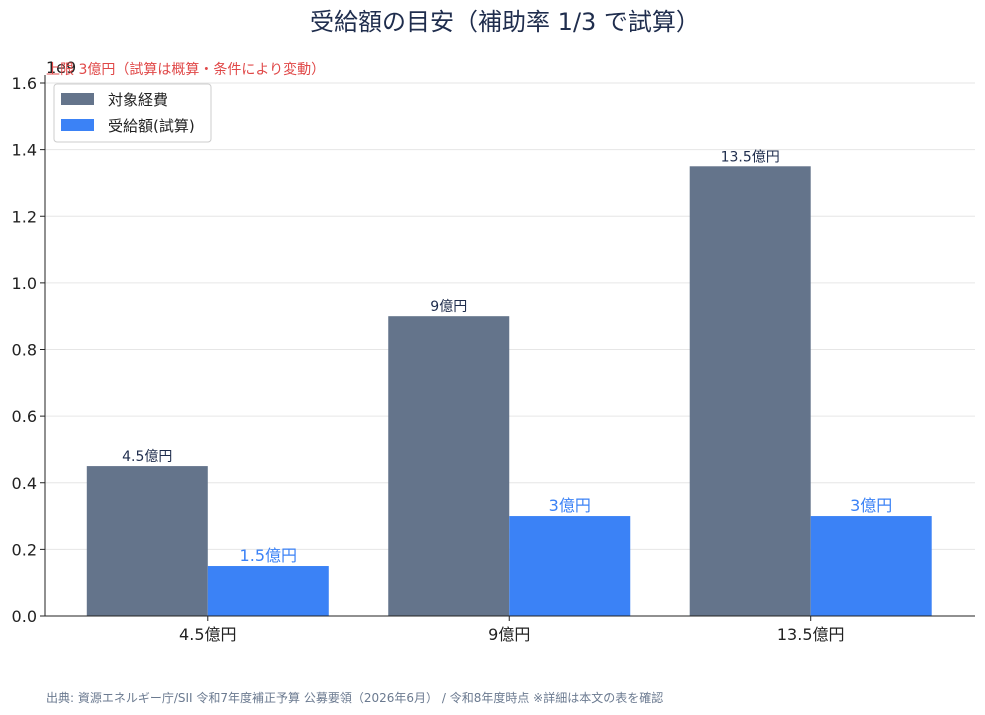 The width and height of the screenshot is (985, 715). I want to click on cap-annotation: 上限 3億円（試算は概算・条件により変動）, so click(185, 69).